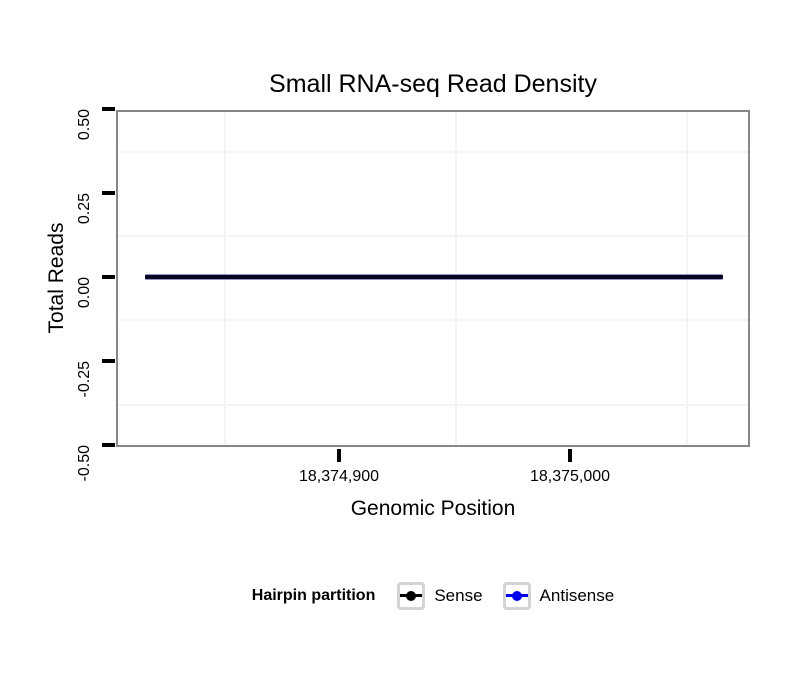 The image size is (810, 690). Describe the element at coordinates (313, 595) in the screenshot. I see `legend-title: Hairpin partition` at that location.